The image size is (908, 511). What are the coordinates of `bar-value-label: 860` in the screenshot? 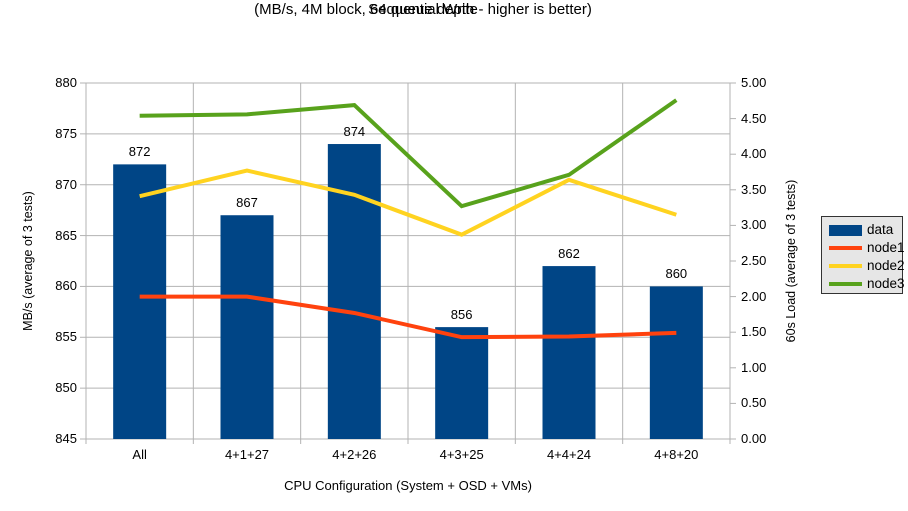 It's located at (676, 274).